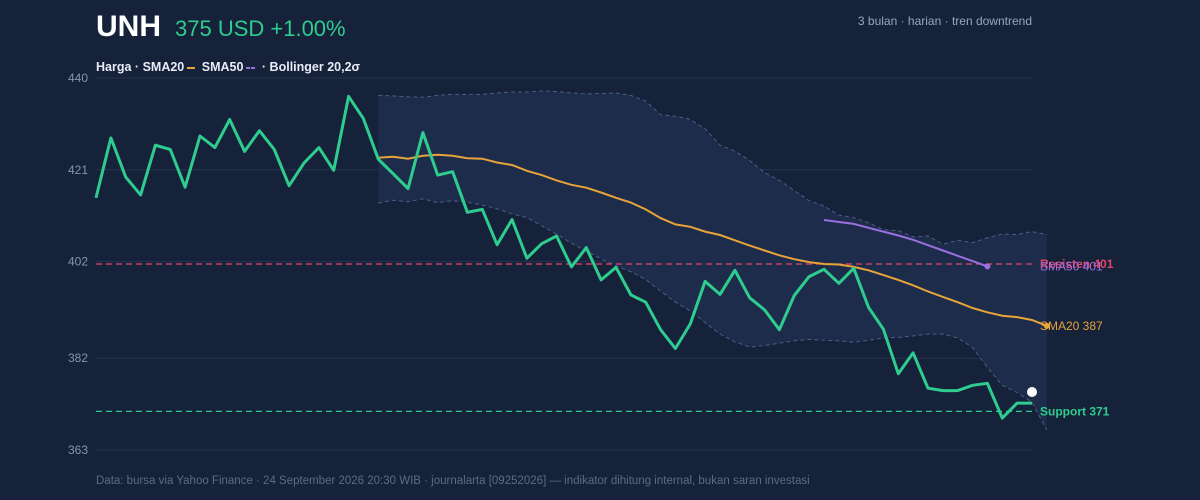  I want to click on sma50-line, so click(905, 243).